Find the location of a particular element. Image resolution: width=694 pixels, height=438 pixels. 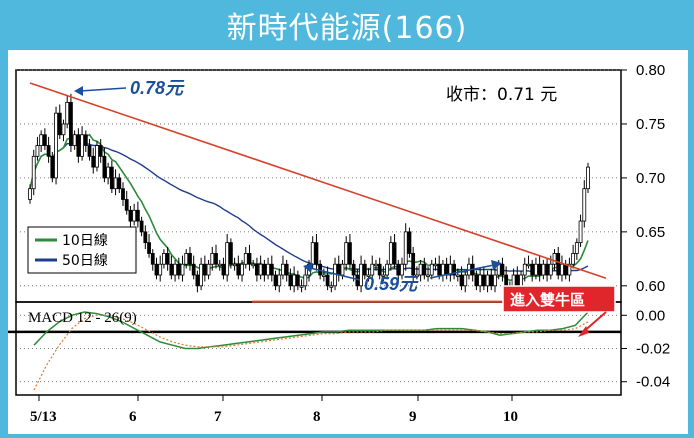

title-bar: 新時代能源(166) is located at coordinates (347, 25).